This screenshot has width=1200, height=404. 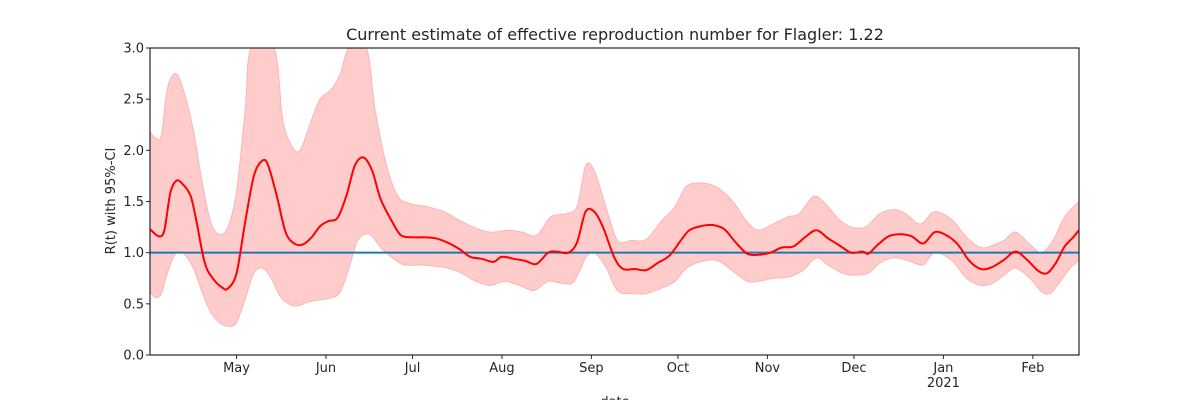 What do you see at coordinates (768, 368) in the screenshot?
I see `x-tick-label: Nov` at bounding box center [768, 368].